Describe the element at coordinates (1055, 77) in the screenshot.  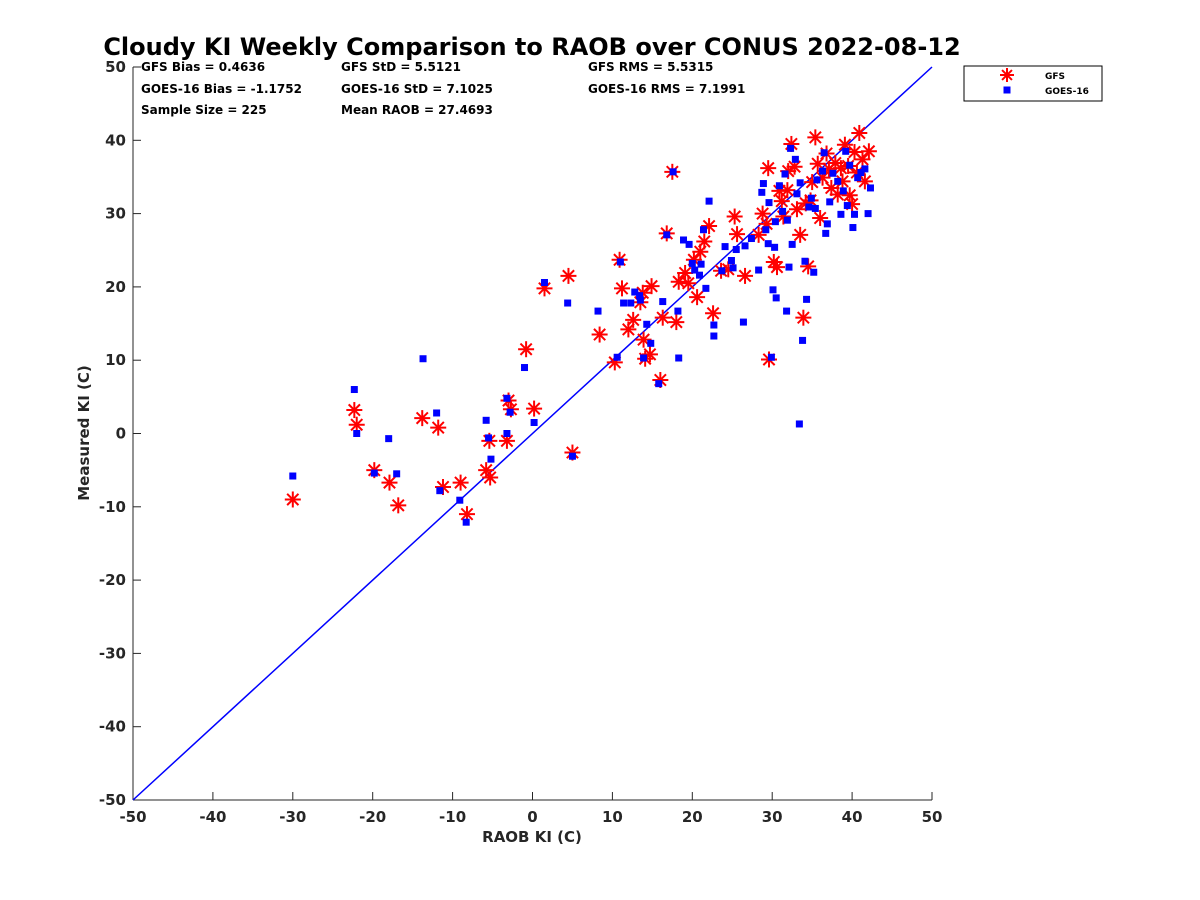
I see `legend-gfs-label: GFS` at that location.